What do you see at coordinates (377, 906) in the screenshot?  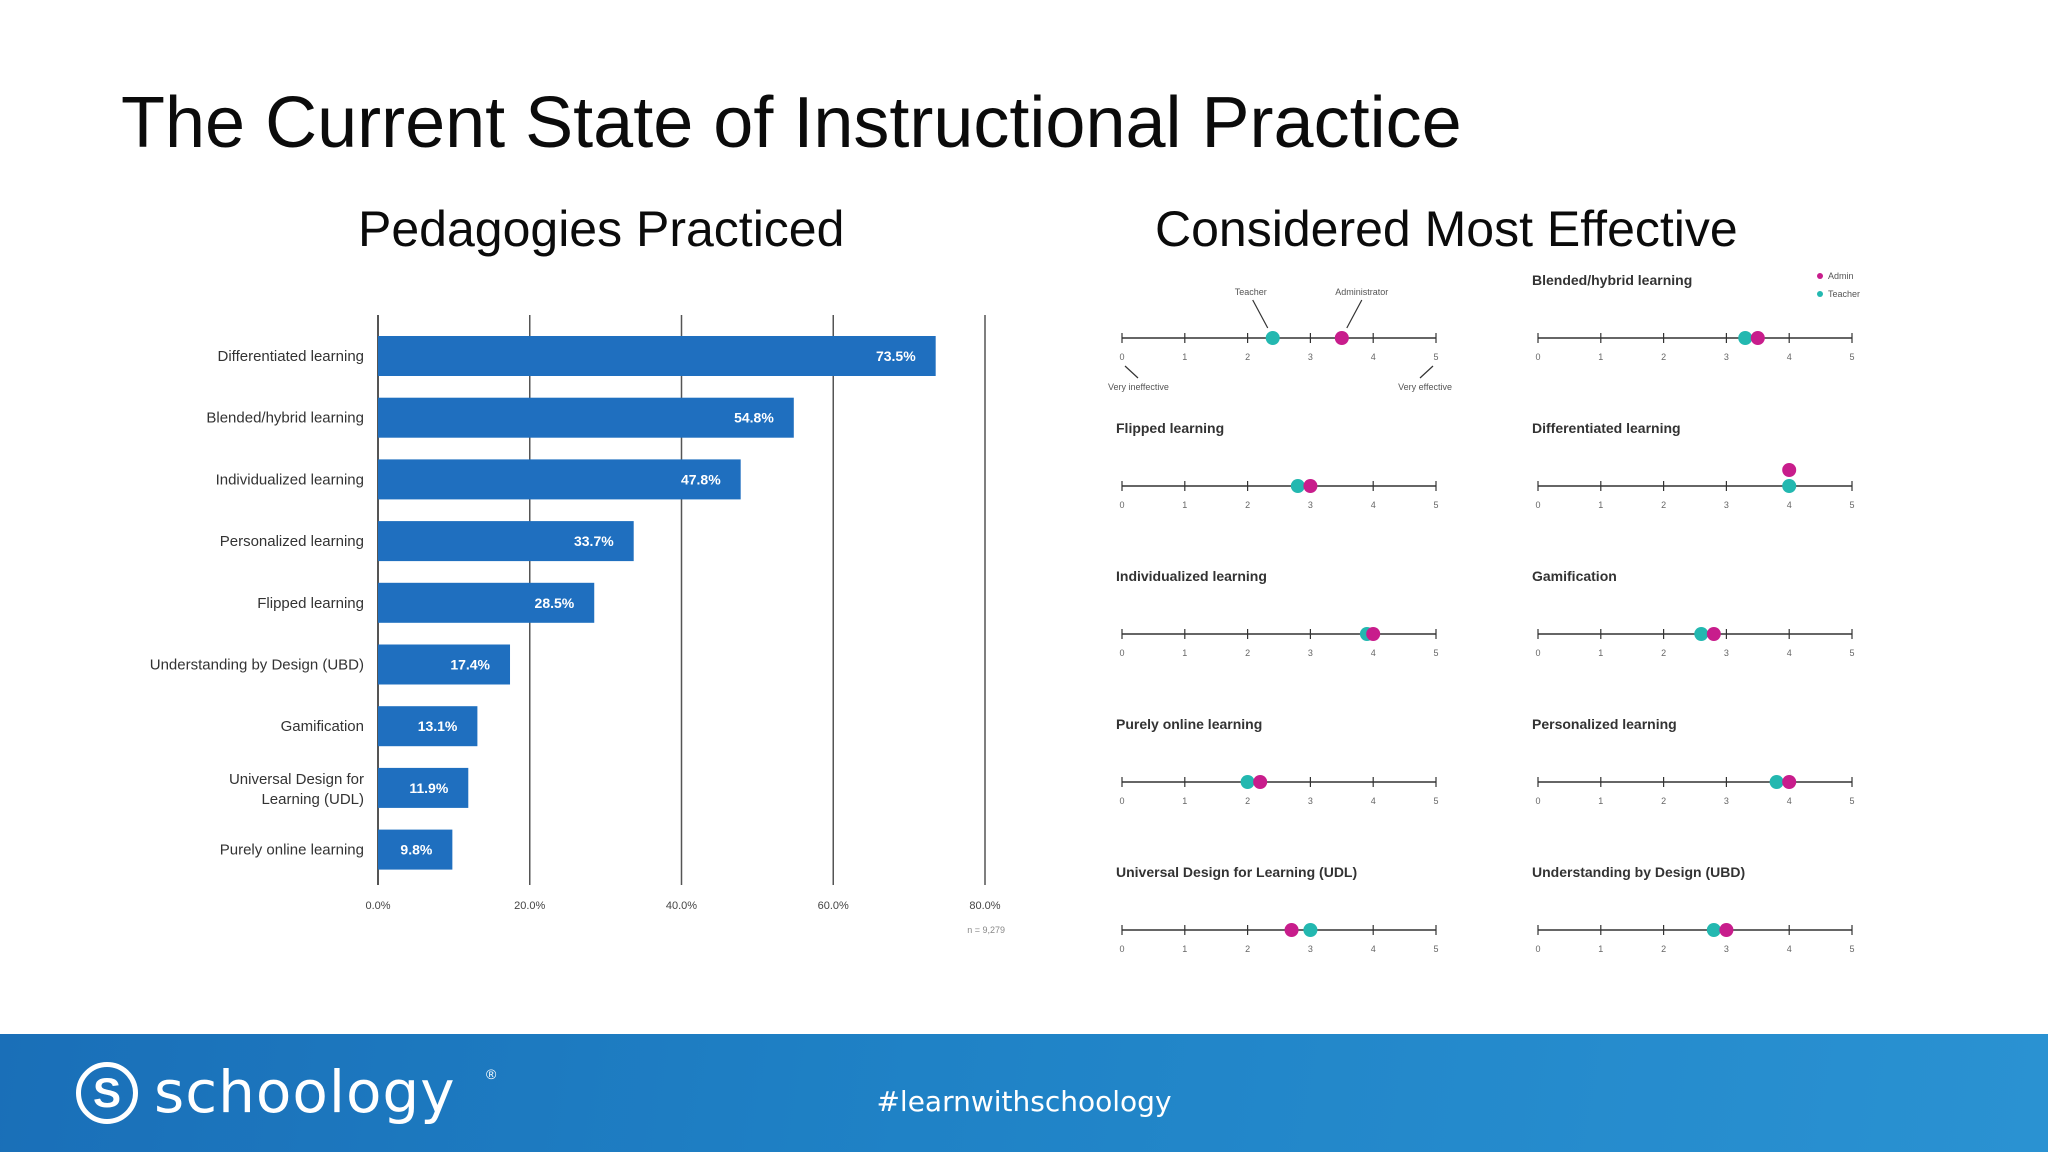 I see `x-tick-label: 0.0%` at bounding box center [377, 906].